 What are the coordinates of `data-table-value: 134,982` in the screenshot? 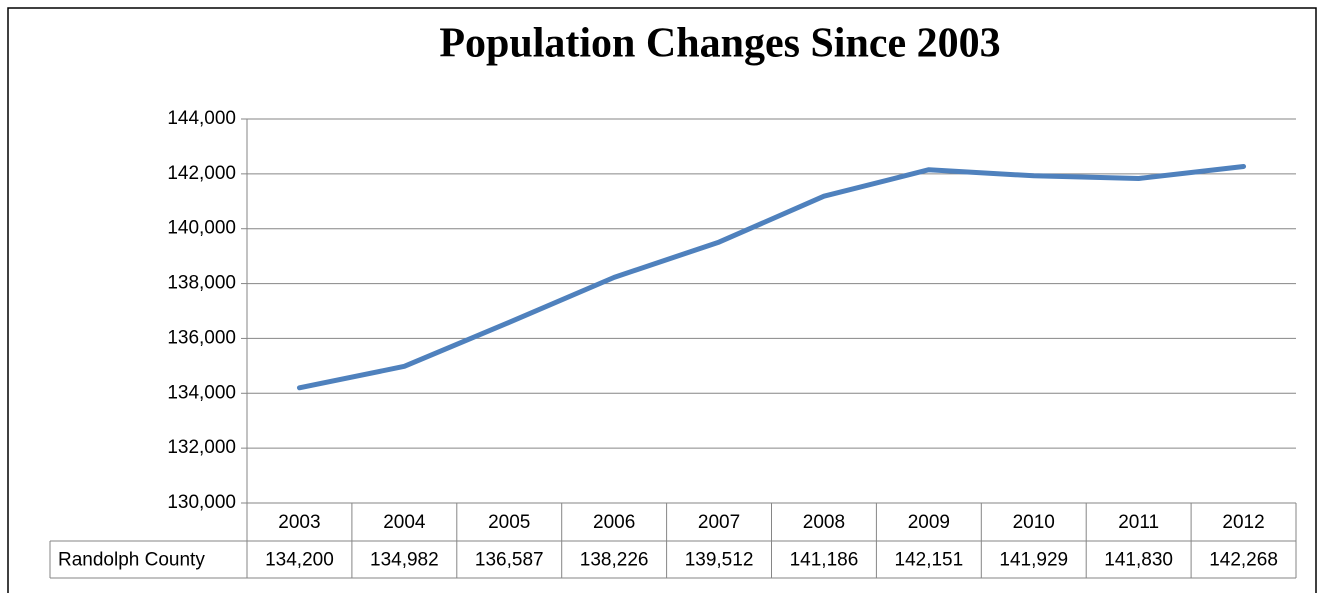 It's located at (404, 560).